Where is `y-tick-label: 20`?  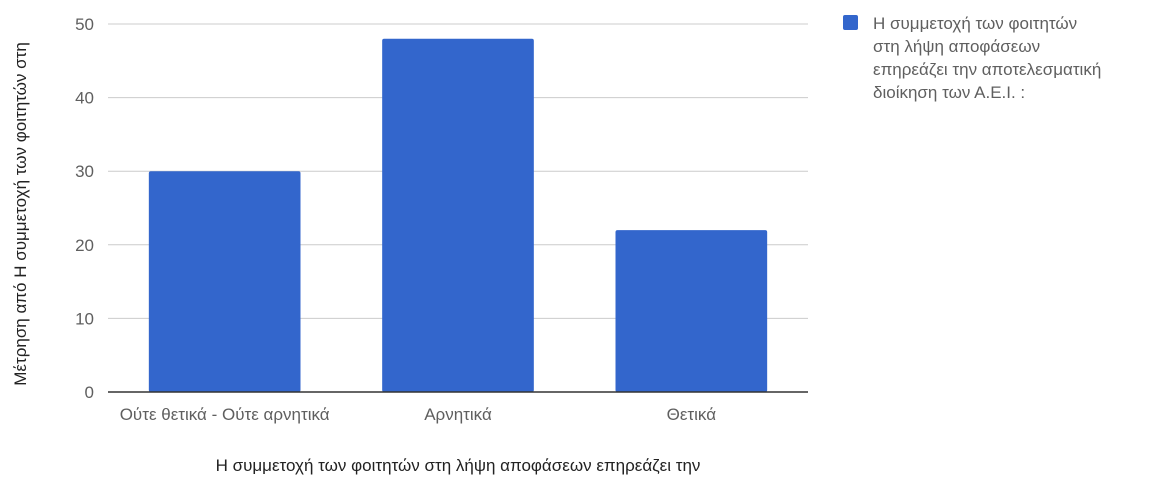
y-tick-label: 20 is located at coordinates (84, 245).